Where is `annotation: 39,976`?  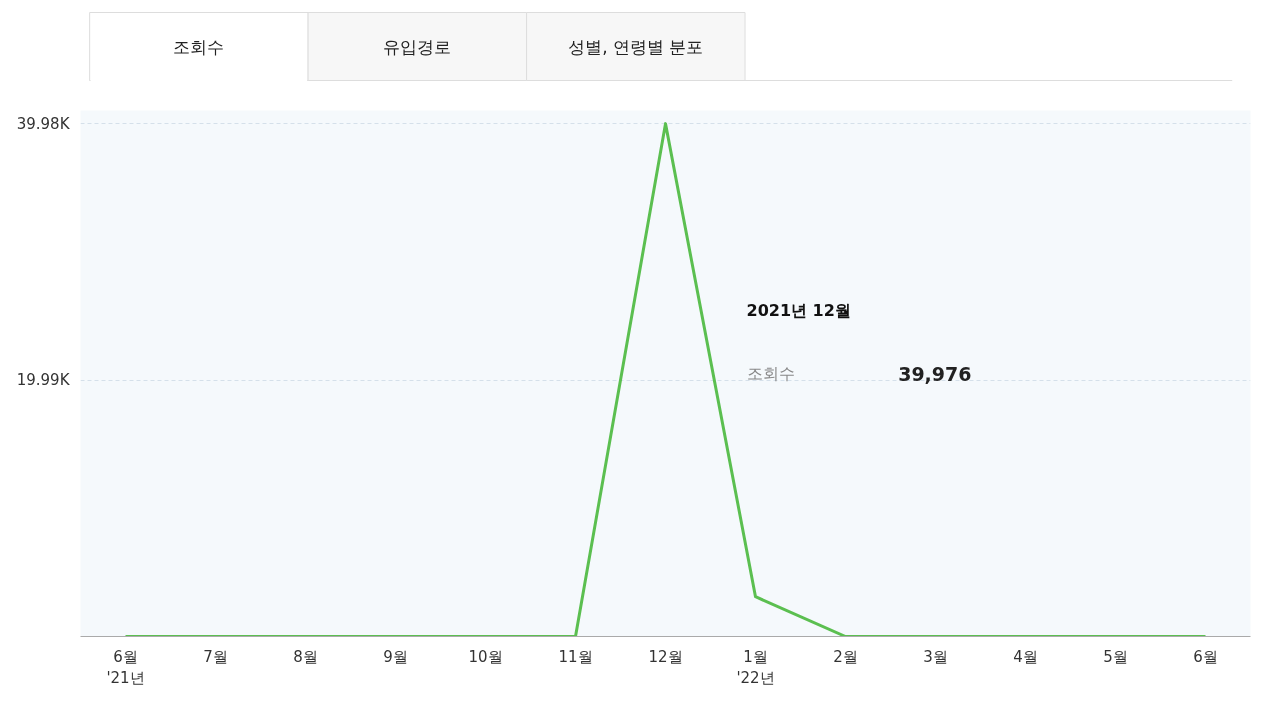 annotation: 39,976 is located at coordinates (935, 373).